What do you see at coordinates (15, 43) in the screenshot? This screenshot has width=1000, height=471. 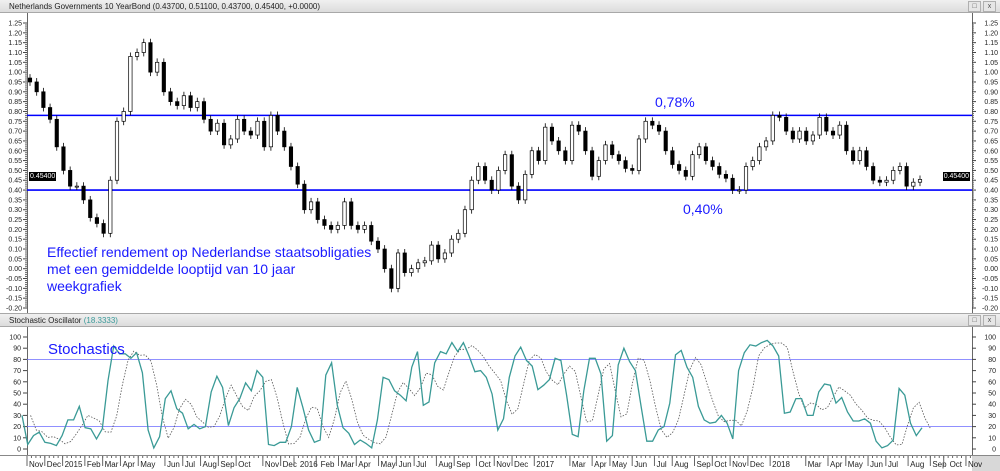 I see `y-tick-label: 1.15` at bounding box center [15, 43].